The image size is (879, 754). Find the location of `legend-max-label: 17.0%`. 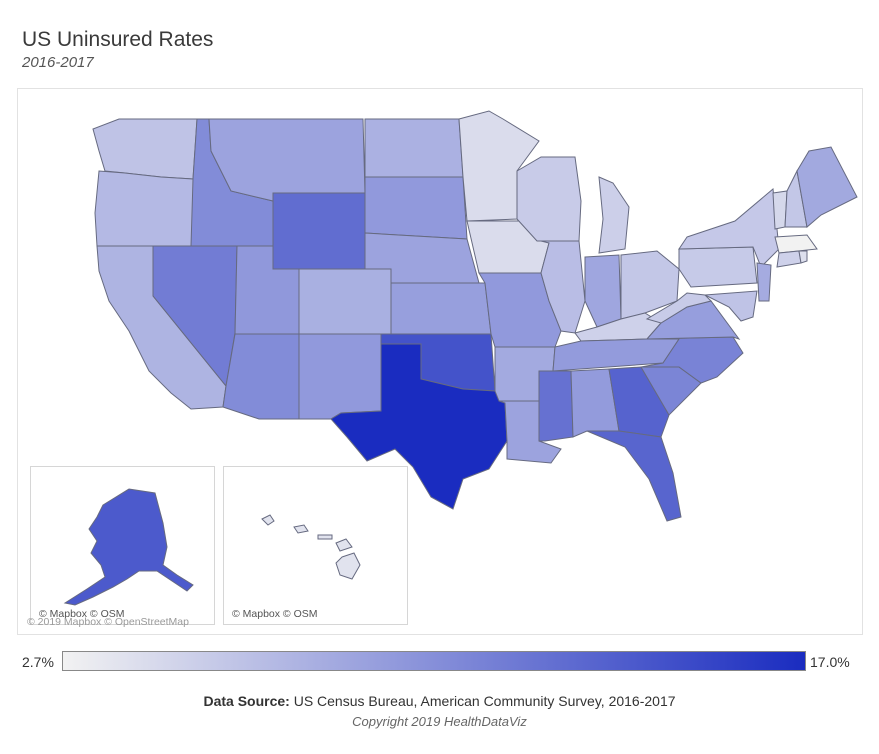

legend-max-label: 17.0% is located at coordinates (830, 662).